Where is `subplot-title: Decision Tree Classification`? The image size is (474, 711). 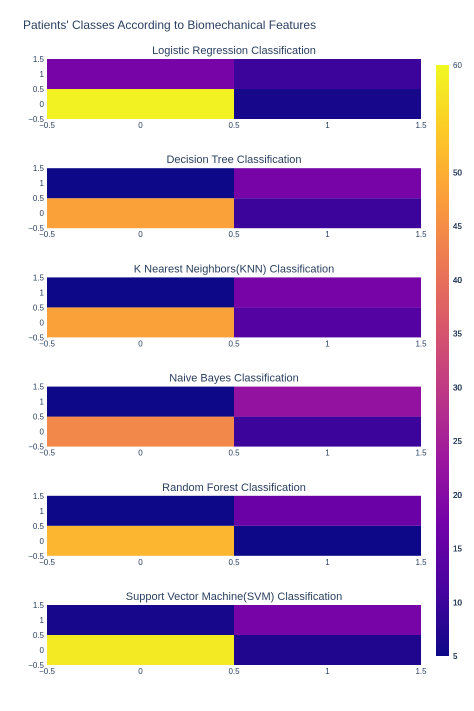 subplot-title: Decision Tree Classification is located at coordinates (233, 160).